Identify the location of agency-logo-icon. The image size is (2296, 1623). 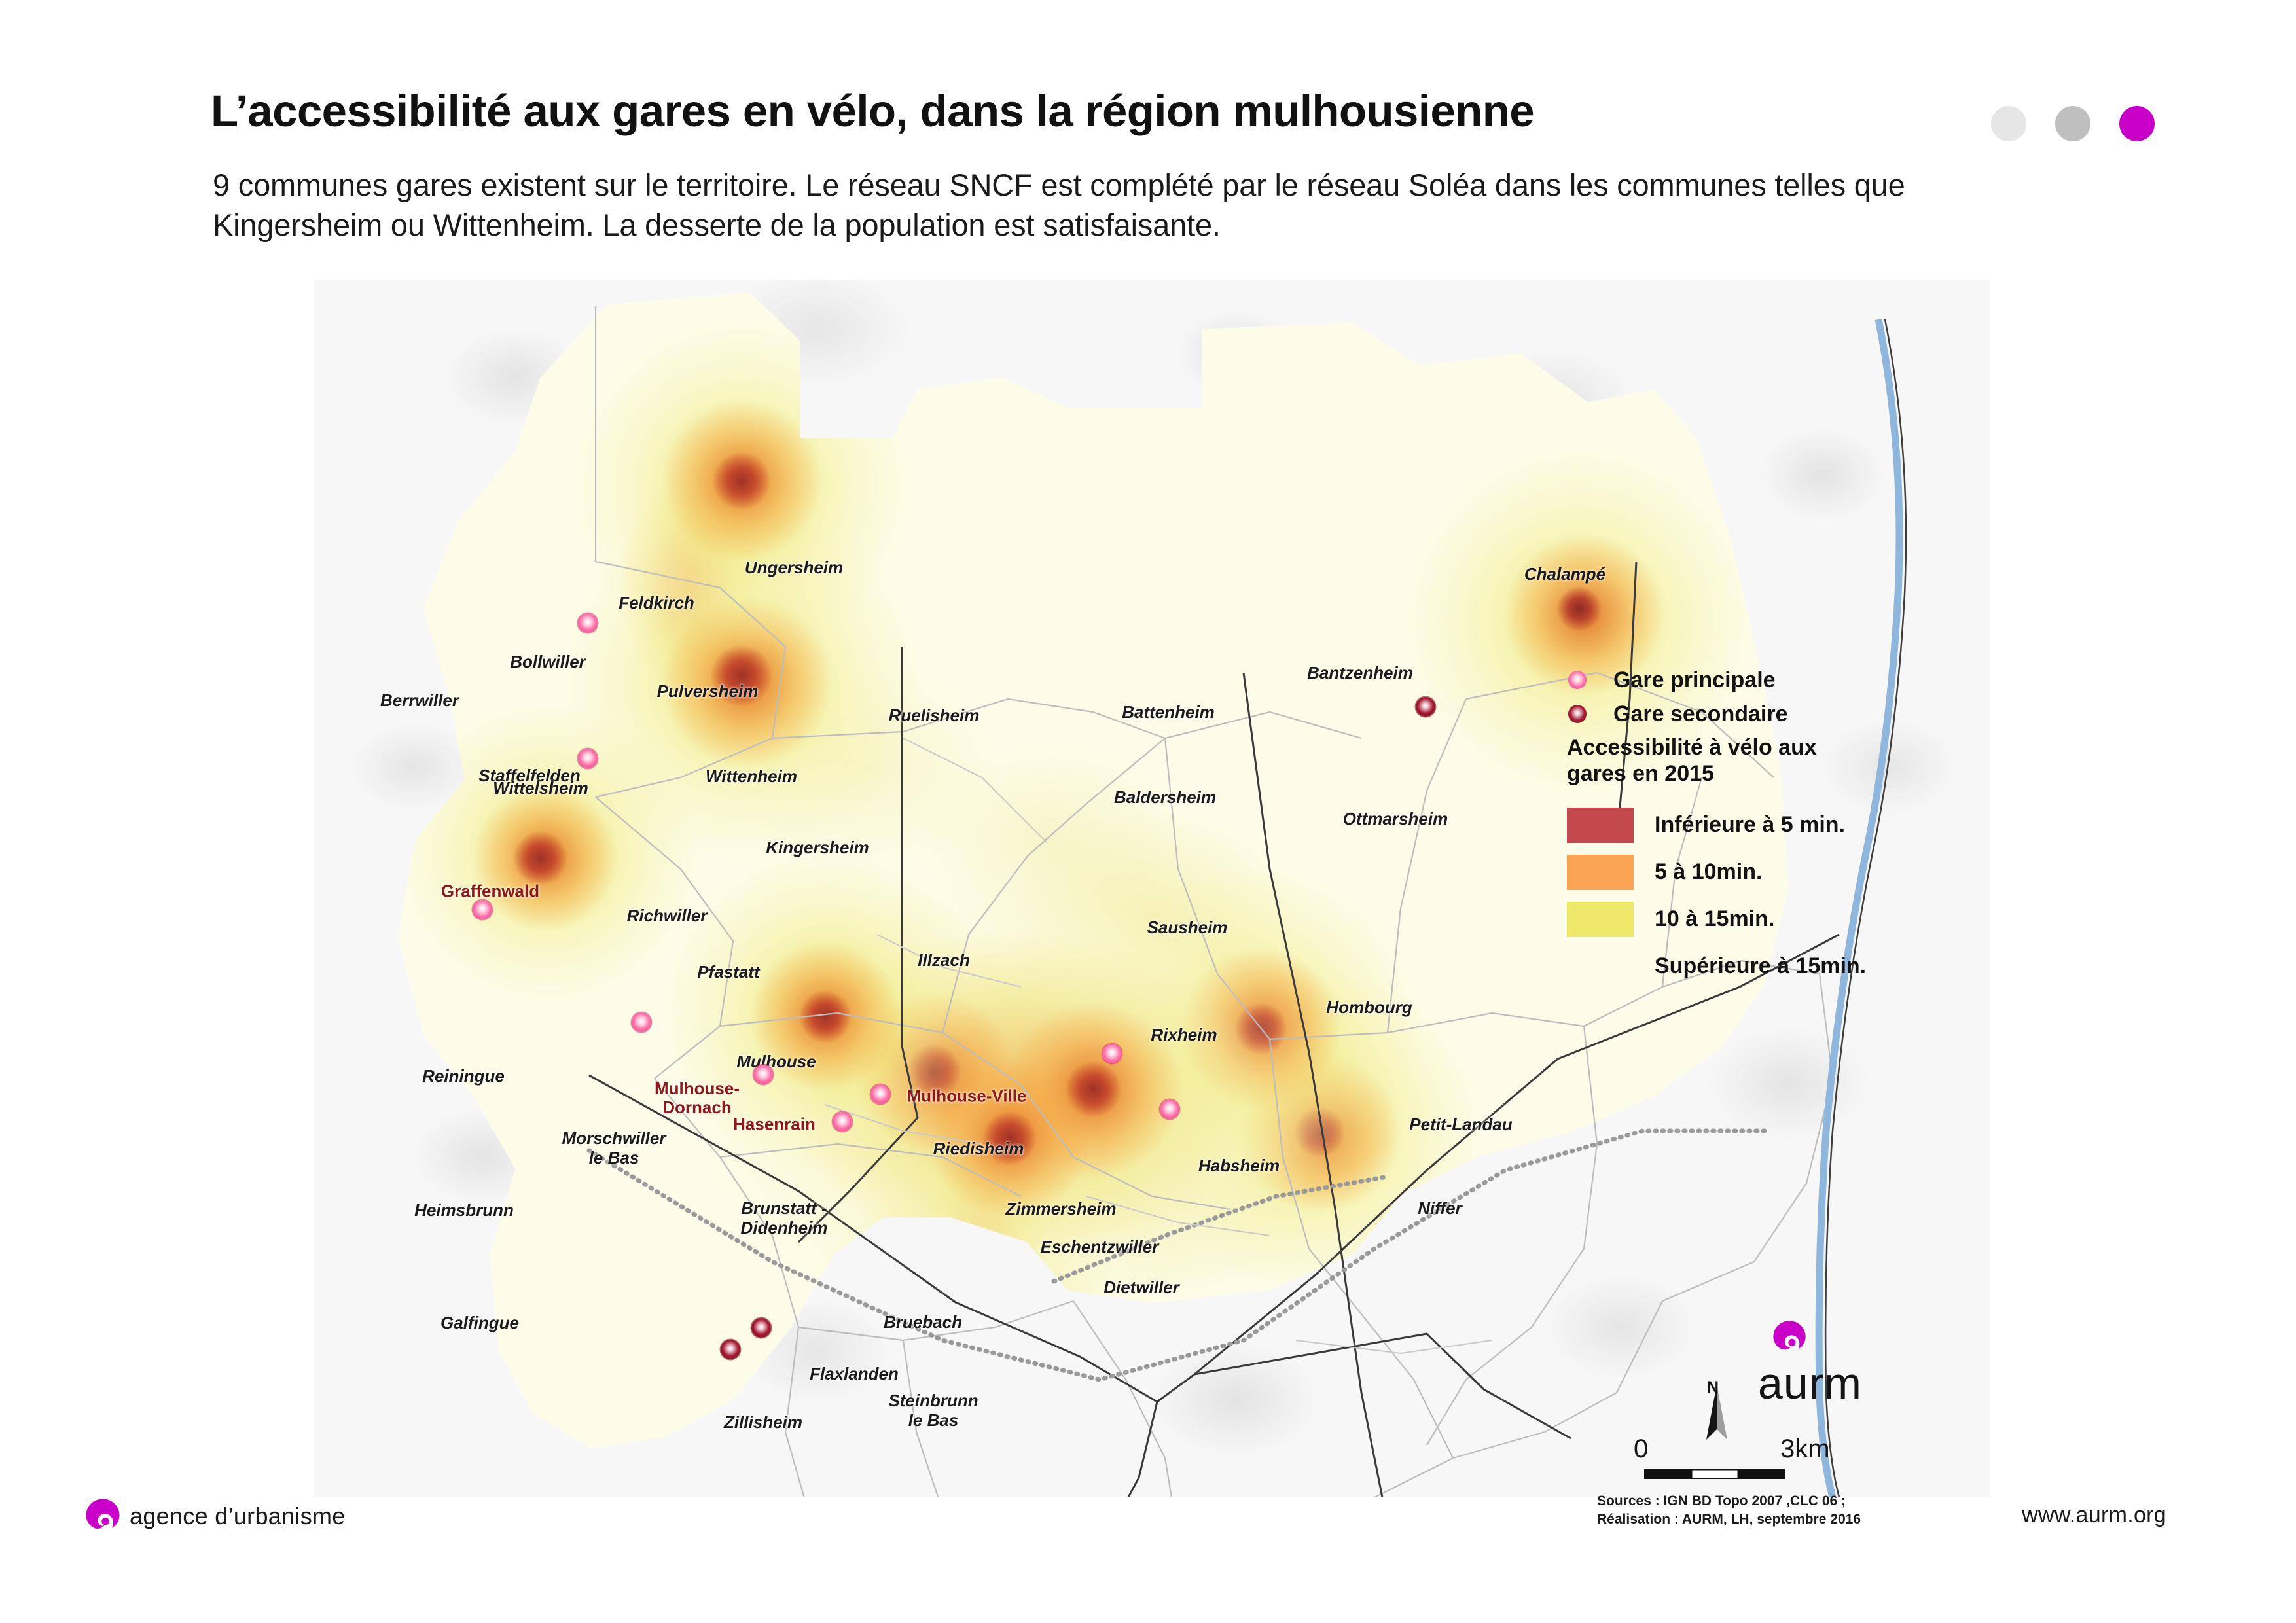
(103, 1514).